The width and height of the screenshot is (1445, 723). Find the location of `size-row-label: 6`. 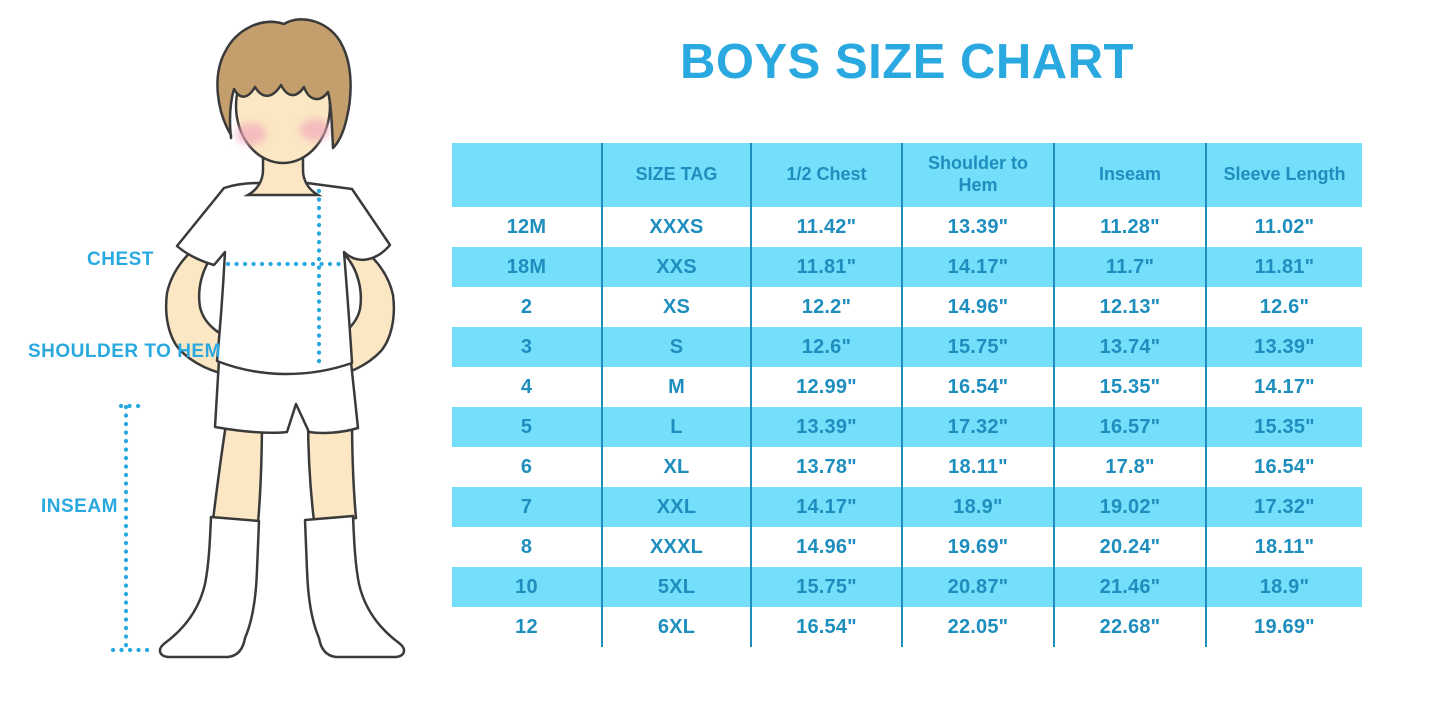

size-row-label: 6 is located at coordinates (527, 467).